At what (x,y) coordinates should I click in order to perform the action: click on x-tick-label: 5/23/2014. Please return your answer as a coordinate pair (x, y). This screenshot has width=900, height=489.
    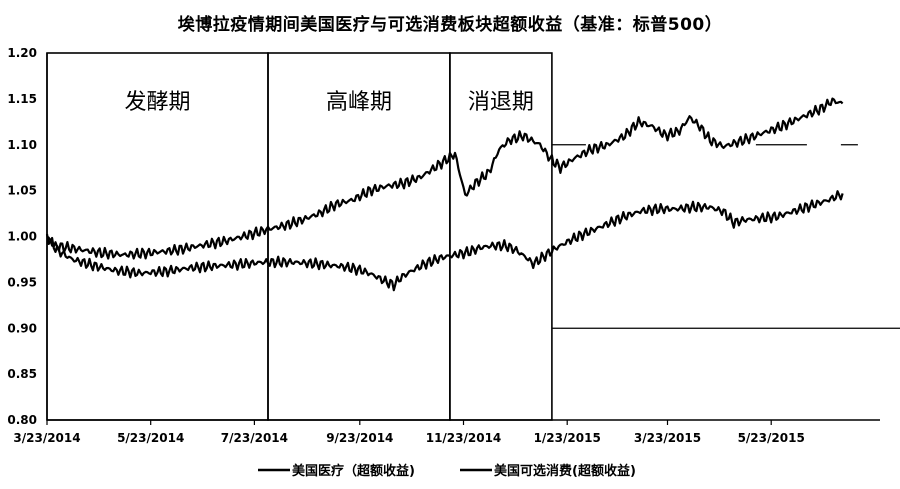
    Looking at the image, I should click on (150, 438).